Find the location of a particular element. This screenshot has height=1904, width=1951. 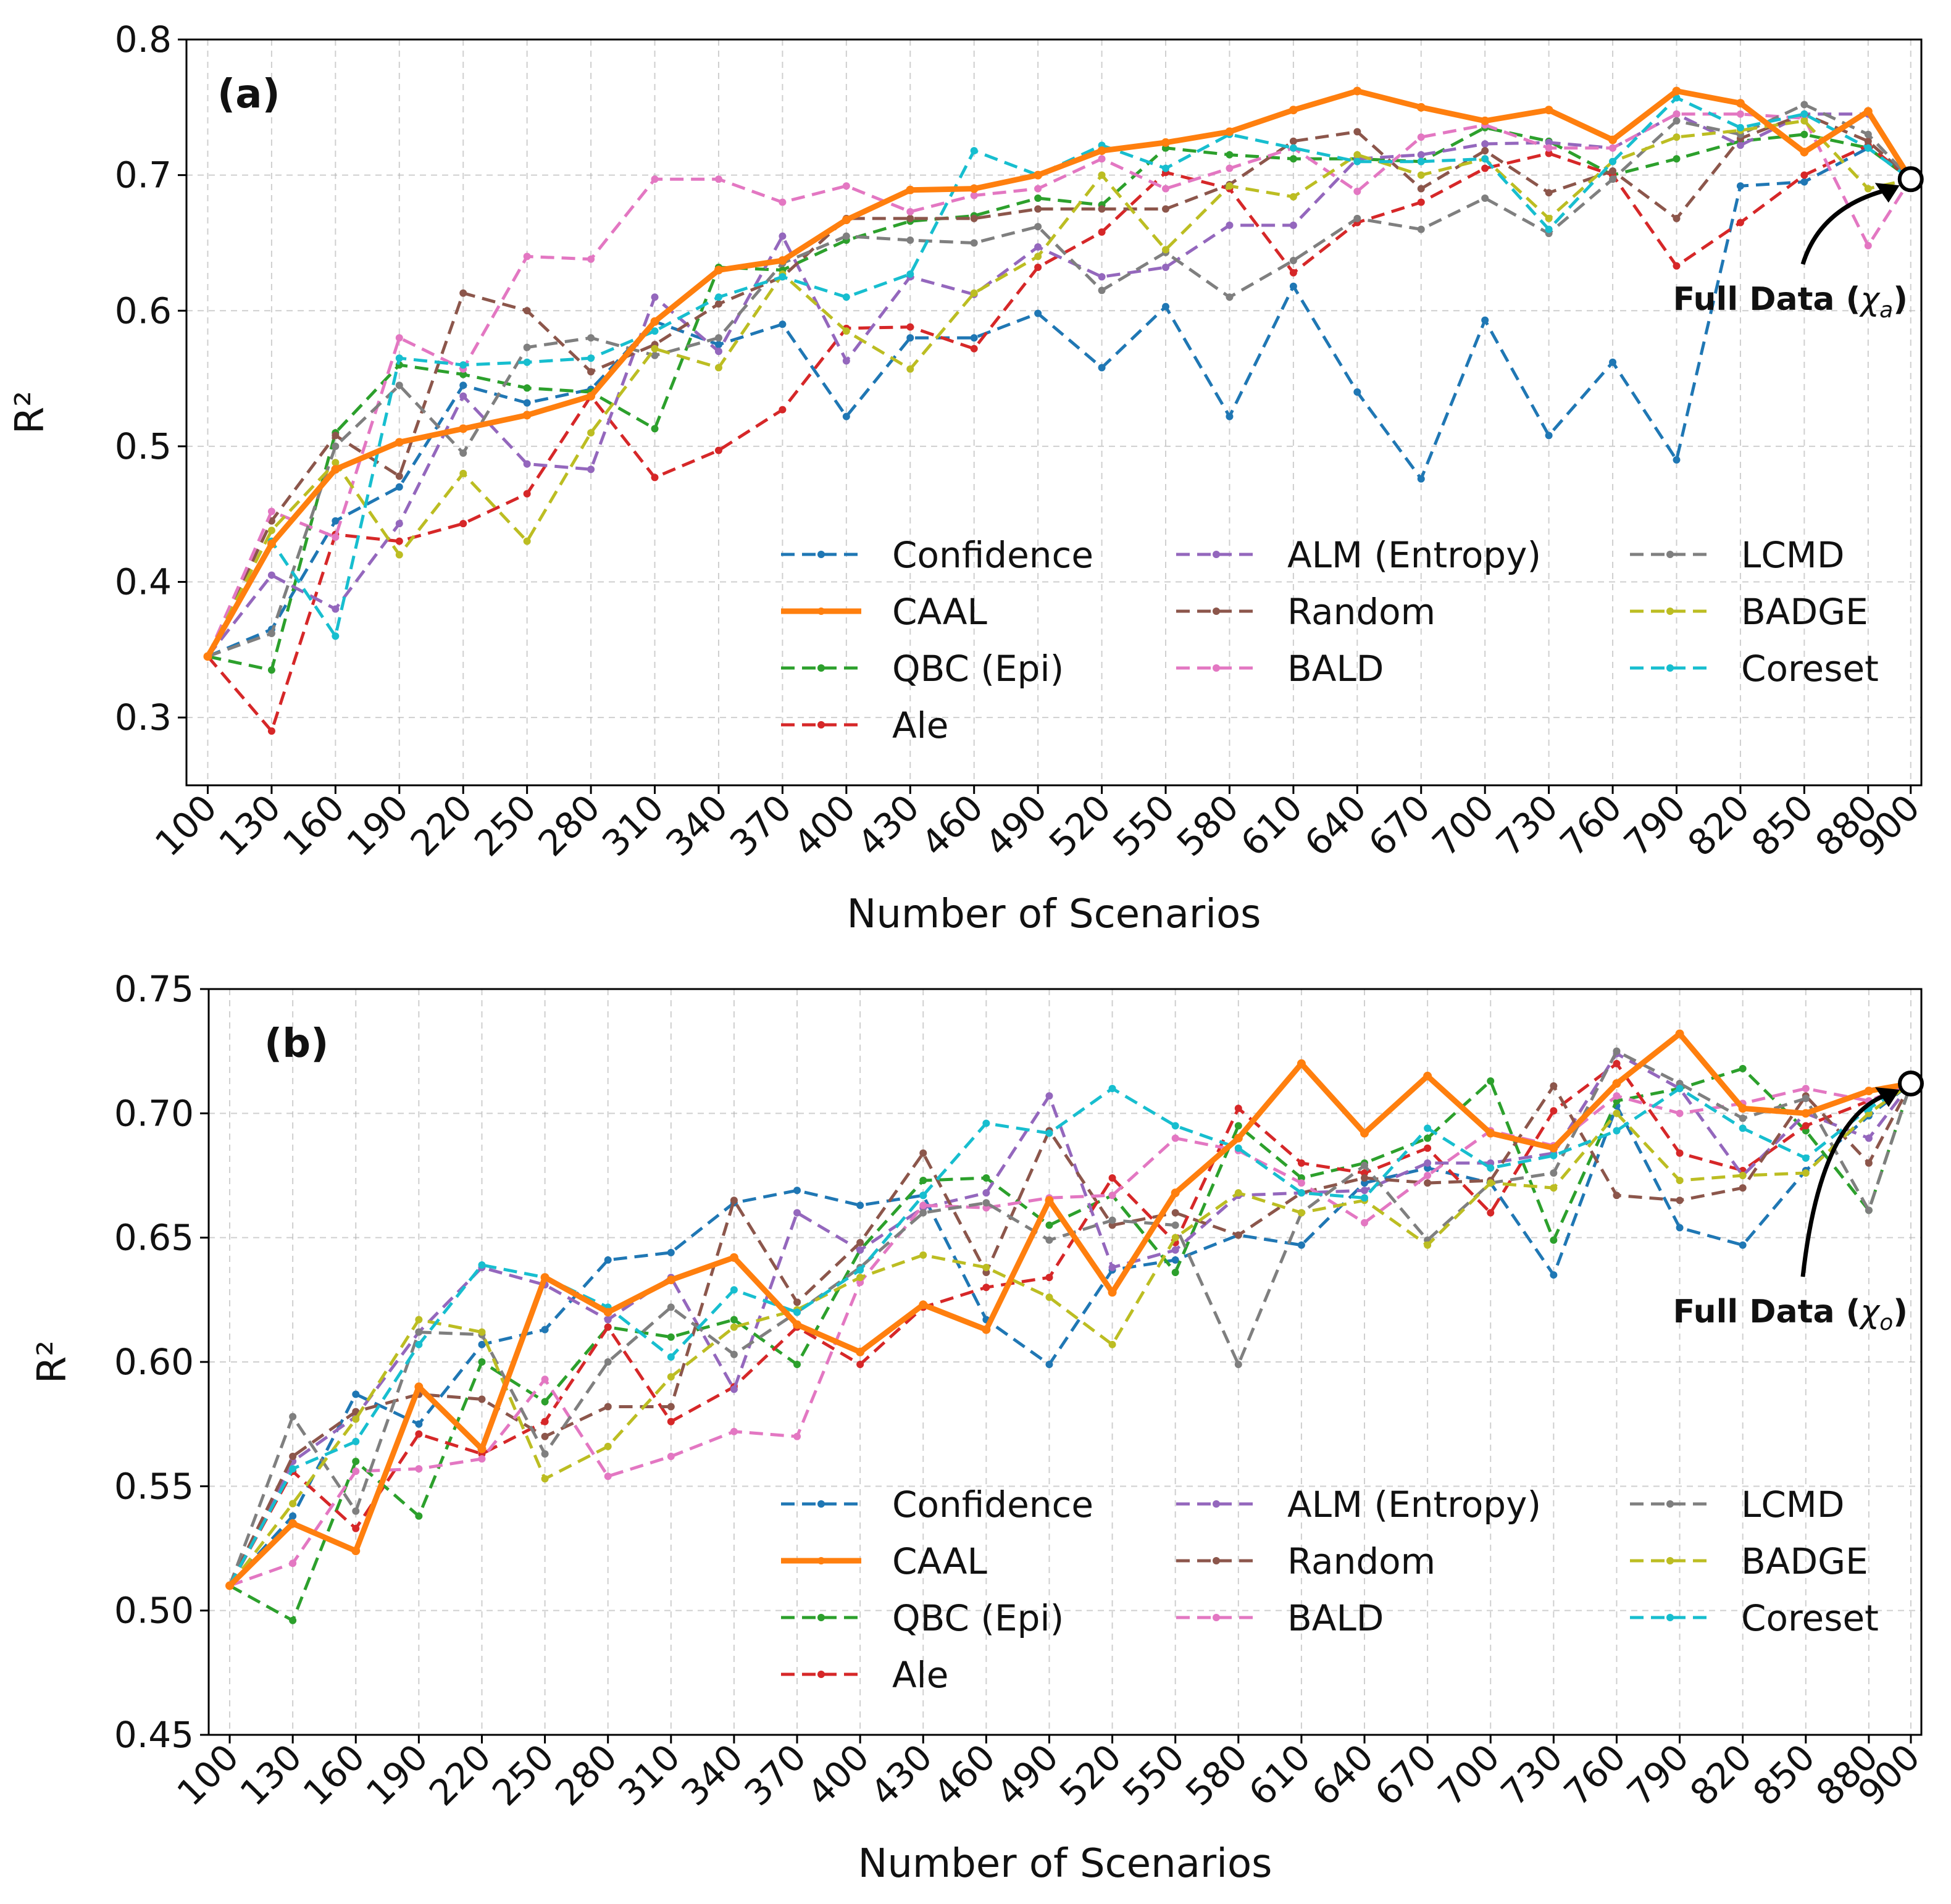

legend-item: Confidence is located at coordinates (937, 555).